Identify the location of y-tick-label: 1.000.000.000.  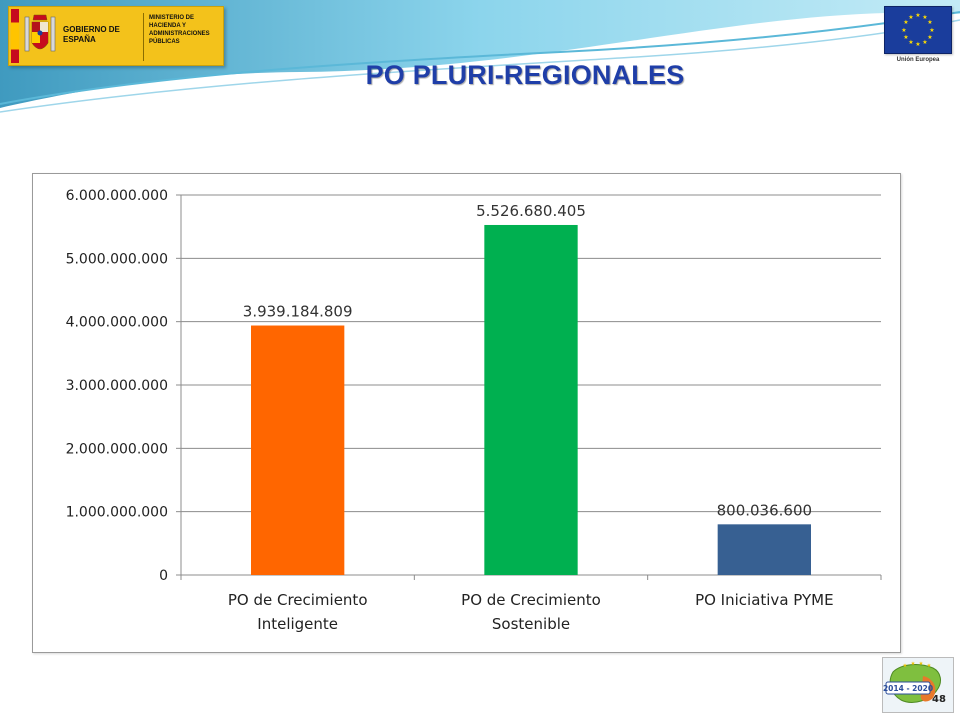
(117, 513).